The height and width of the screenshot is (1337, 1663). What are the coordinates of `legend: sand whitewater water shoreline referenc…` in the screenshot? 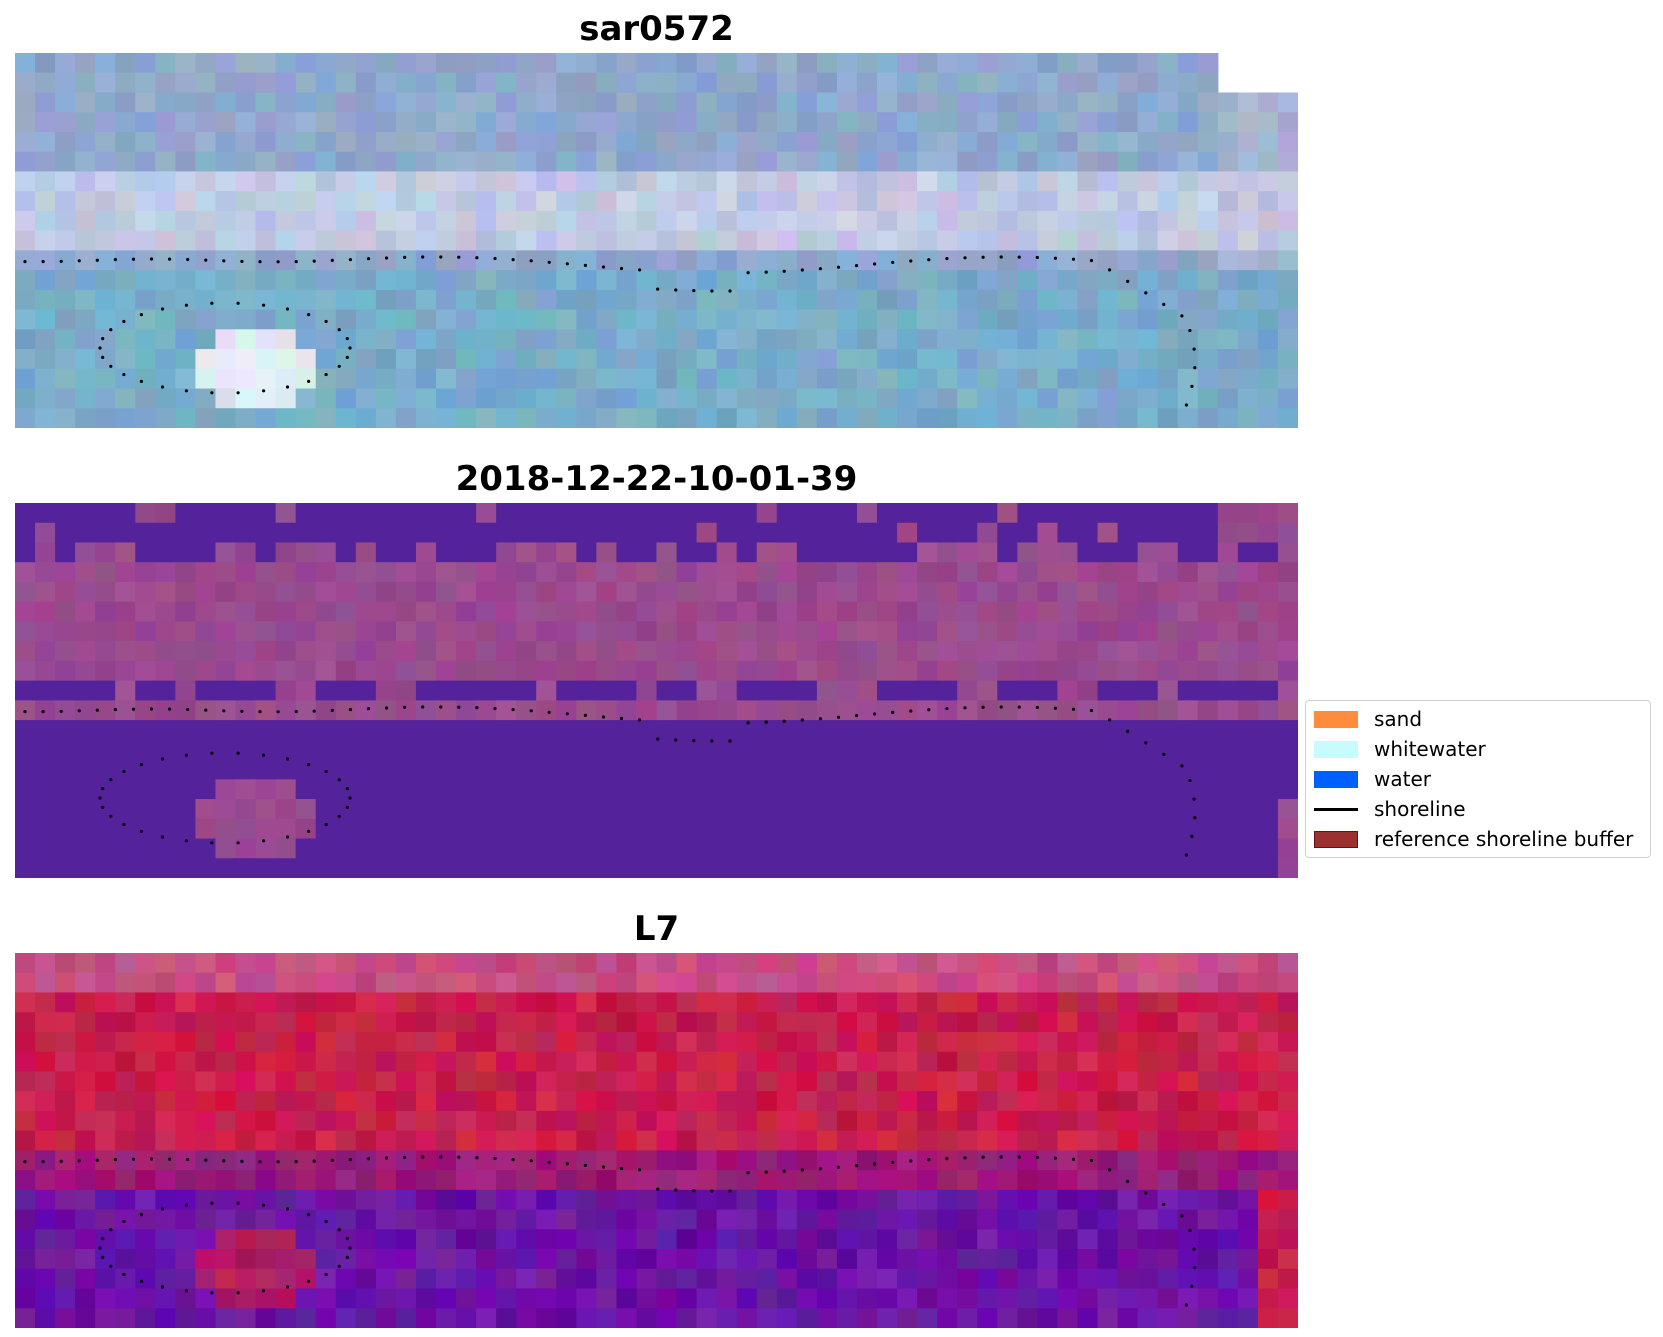 It's located at (1478, 779).